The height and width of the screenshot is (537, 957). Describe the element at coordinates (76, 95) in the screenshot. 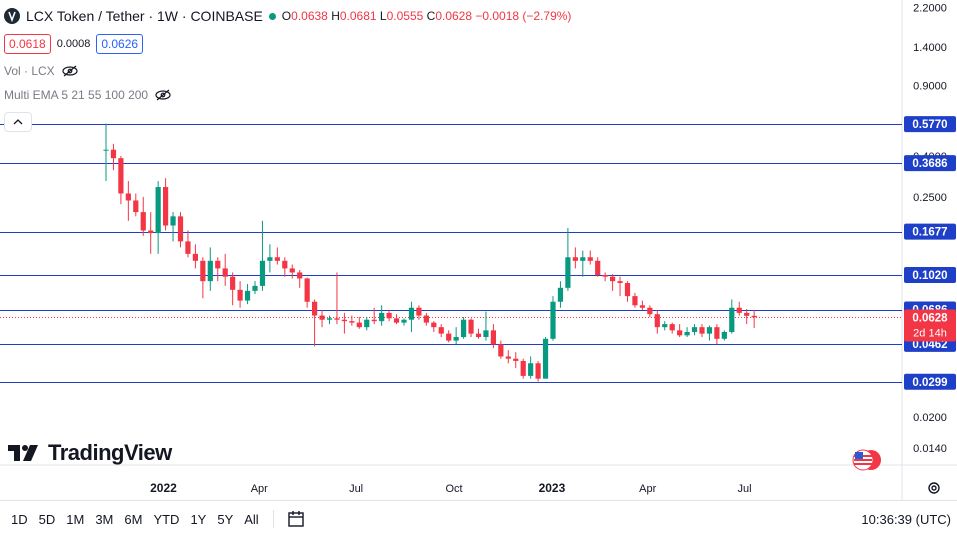

I see `ema-indicator-label: Multi EMA 5 21 55 100 200` at that location.